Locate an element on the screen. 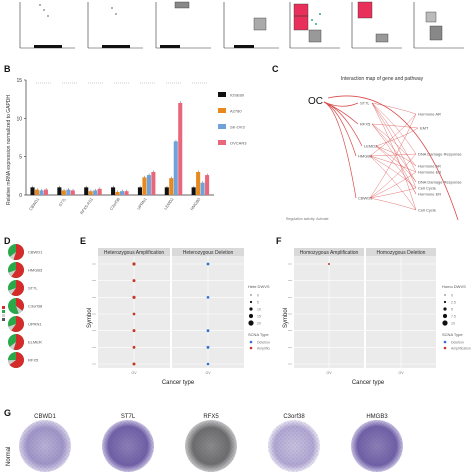 This screenshot has width=474, height=474. size-legend-label: 20 is located at coordinates (259, 324).